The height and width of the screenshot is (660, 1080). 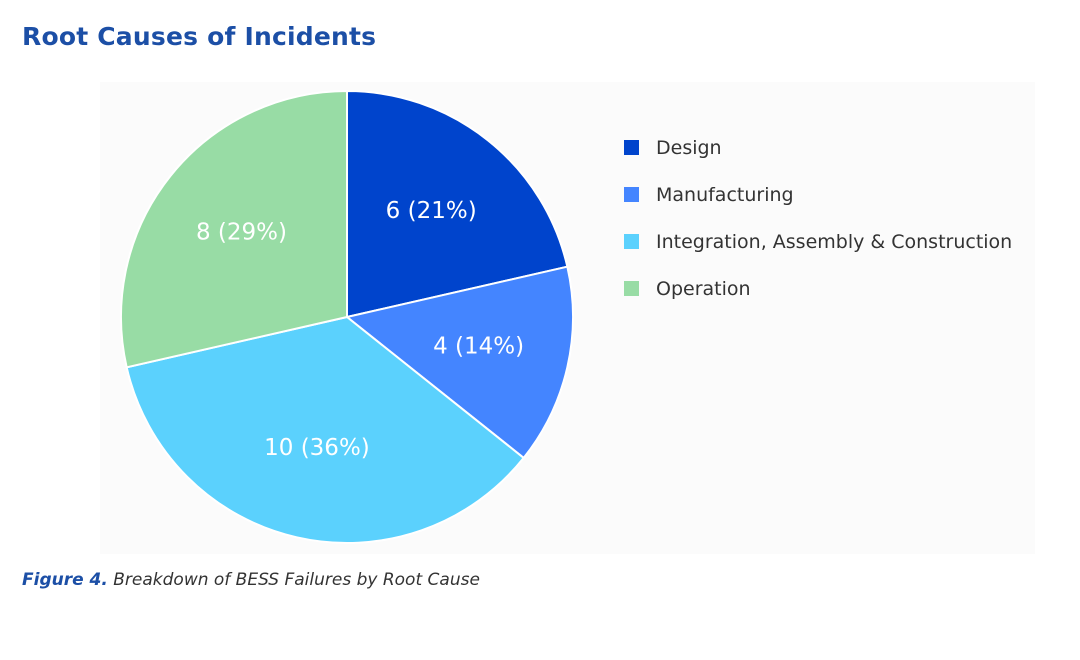 I want to click on legend-item-integration: Integration, Assembly & Construction, so click(x=818, y=241).